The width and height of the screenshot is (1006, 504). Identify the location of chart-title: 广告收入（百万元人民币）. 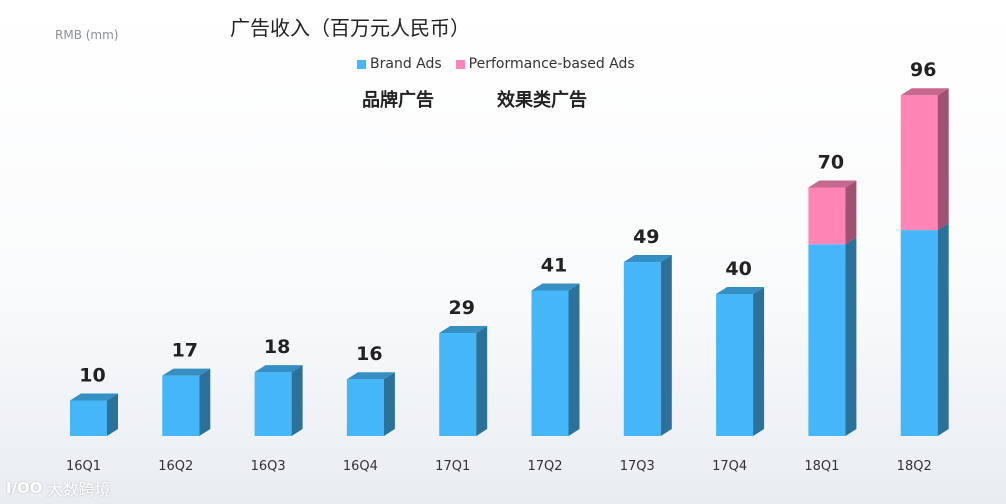
(350, 28).